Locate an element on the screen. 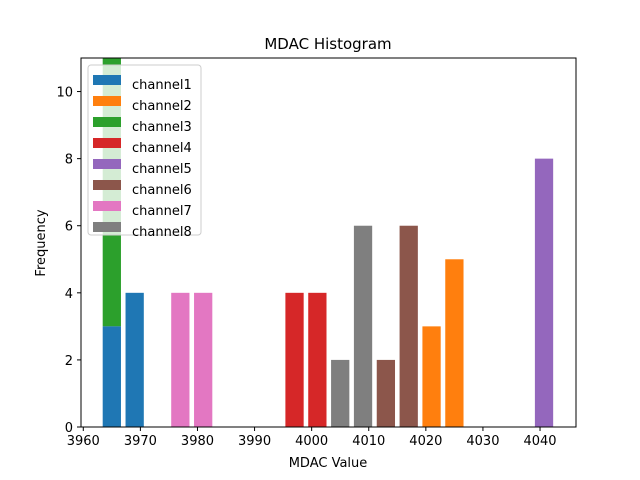 This screenshot has width=640, height=480. channel8-legend-swatch is located at coordinates (107, 227).